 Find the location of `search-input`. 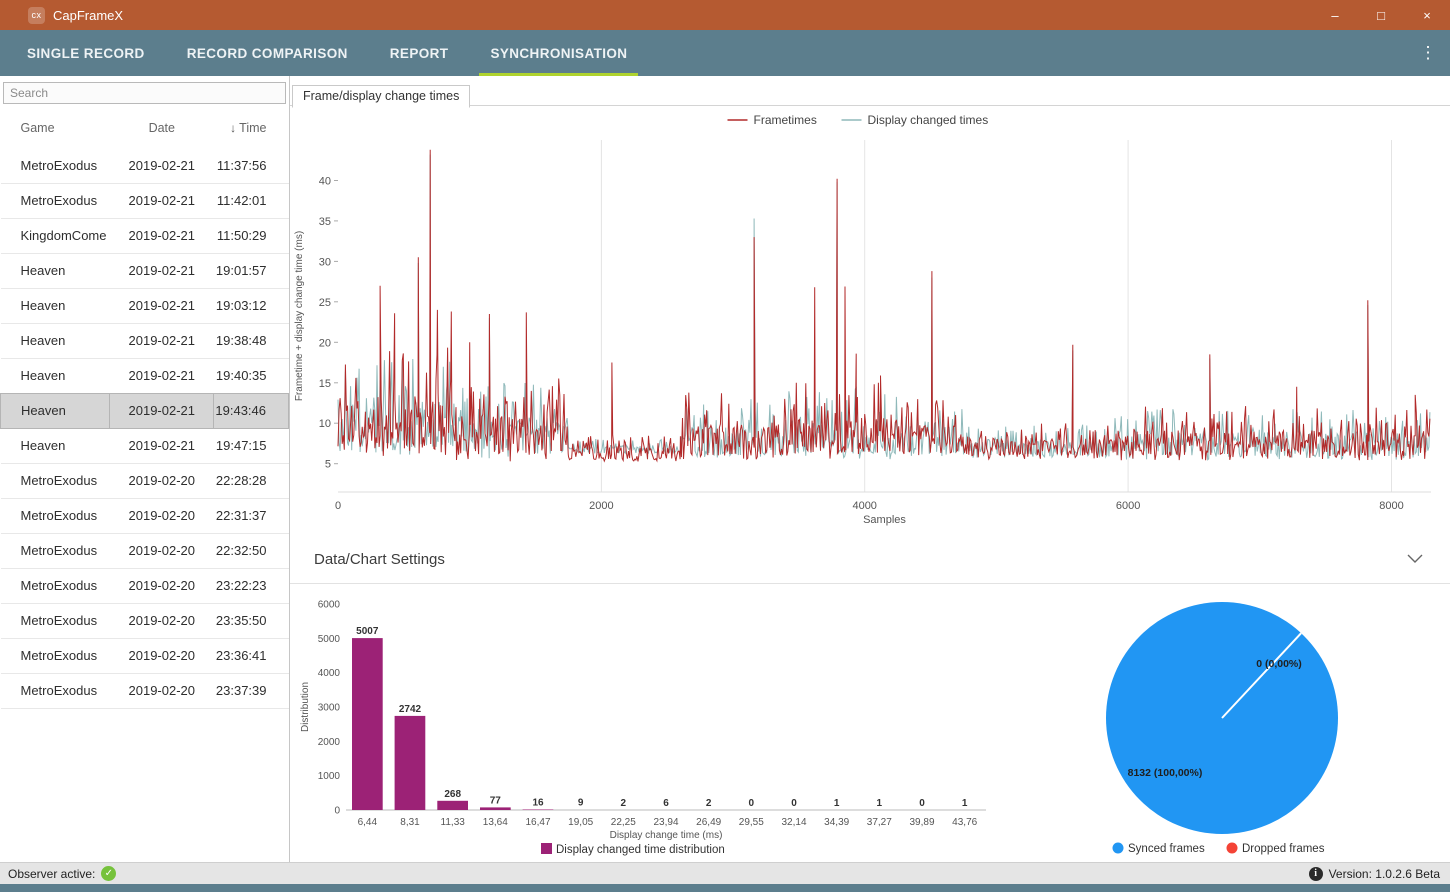

search-input is located at coordinates (144, 93).